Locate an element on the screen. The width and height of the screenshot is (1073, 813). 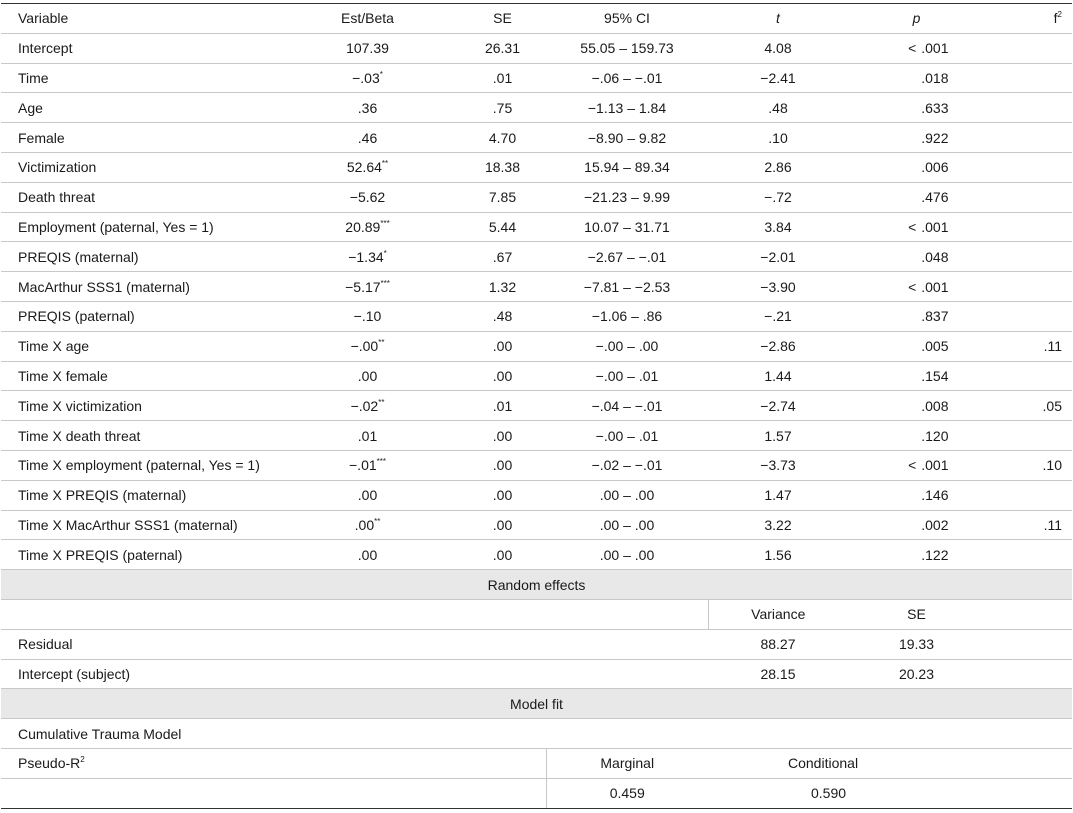
estimate-cell: −1.34* is located at coordinates (367, 257).